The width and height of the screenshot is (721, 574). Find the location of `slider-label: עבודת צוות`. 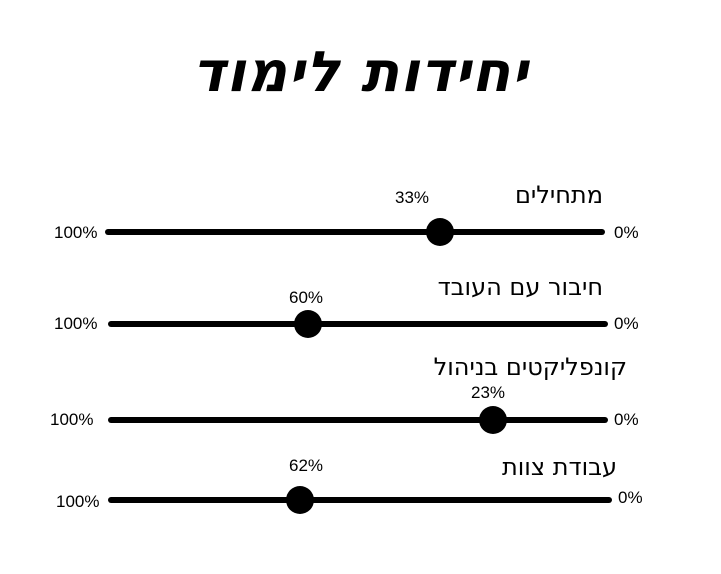

slider-label: עבודת צוות is located at coordinates (559, 467).